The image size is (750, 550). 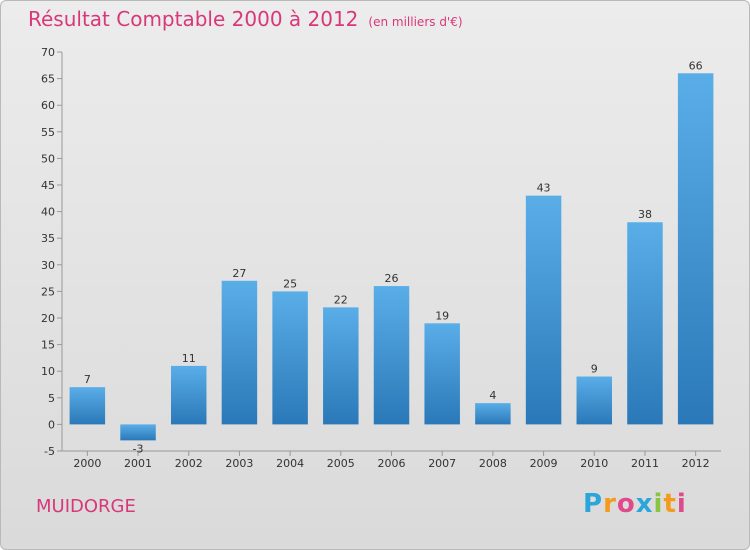 What do you see at coordinates (593, 504) in the screenshot?
I see `logo-letter: P` at bounding box center [593, 504].